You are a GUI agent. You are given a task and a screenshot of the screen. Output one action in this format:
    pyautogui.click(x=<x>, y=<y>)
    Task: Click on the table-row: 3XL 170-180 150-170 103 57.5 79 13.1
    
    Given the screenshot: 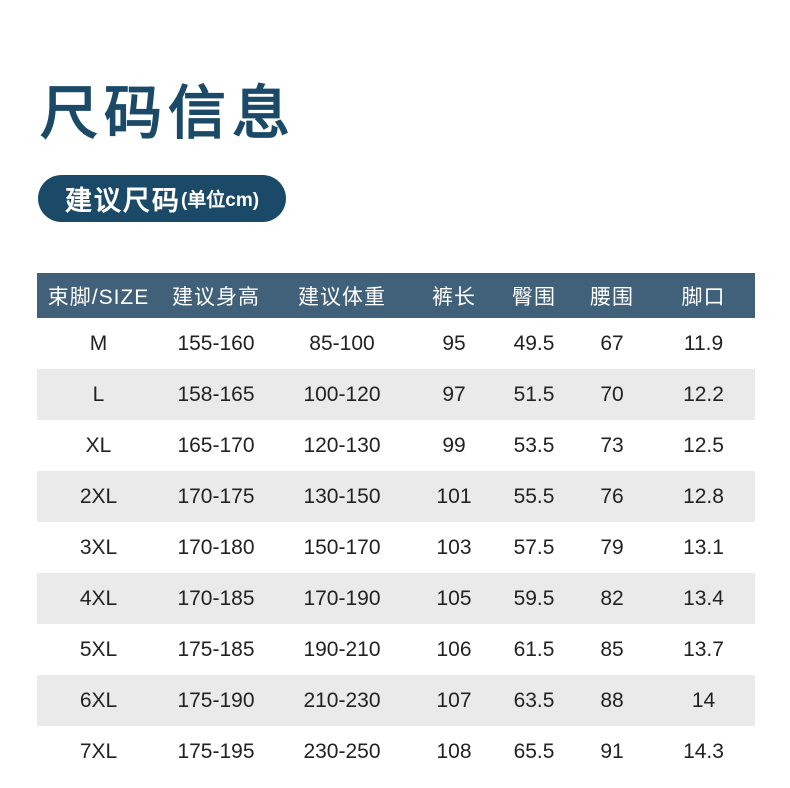 What is the action you would take?
    pyautogui.click(x=396, y=547)
    